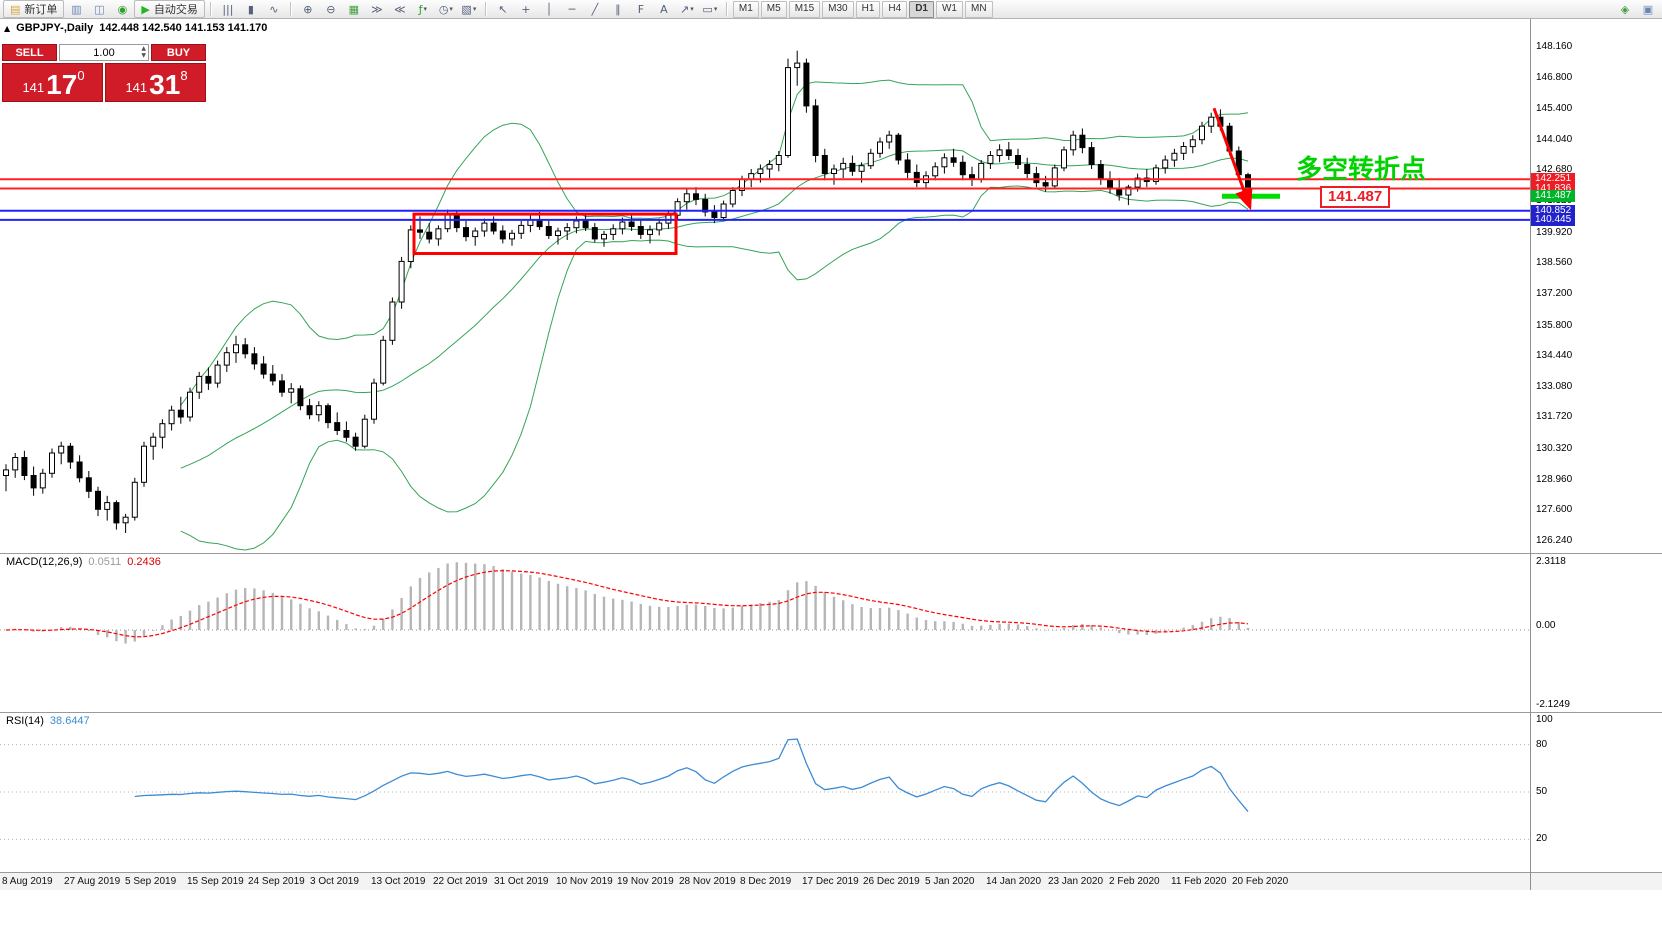 This screenshot has height=946, width=1662. What do you see at coordinates (1553, 220) in the screenshot?
I see `price-tag: 140.445` at bounding box center [1553, 220].